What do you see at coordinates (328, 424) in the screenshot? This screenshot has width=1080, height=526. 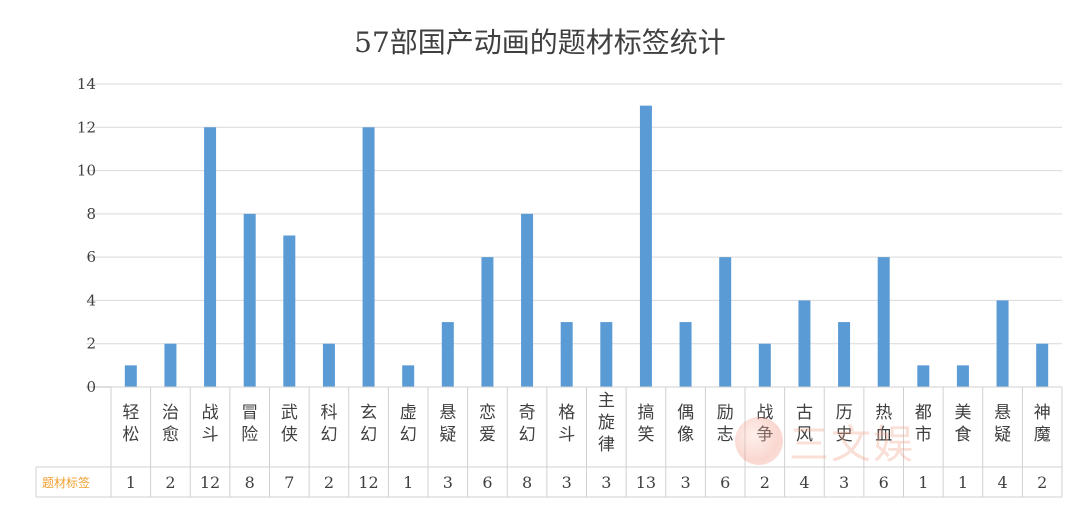 I see `category-label: 科幻` at bounding box center [328, 424].